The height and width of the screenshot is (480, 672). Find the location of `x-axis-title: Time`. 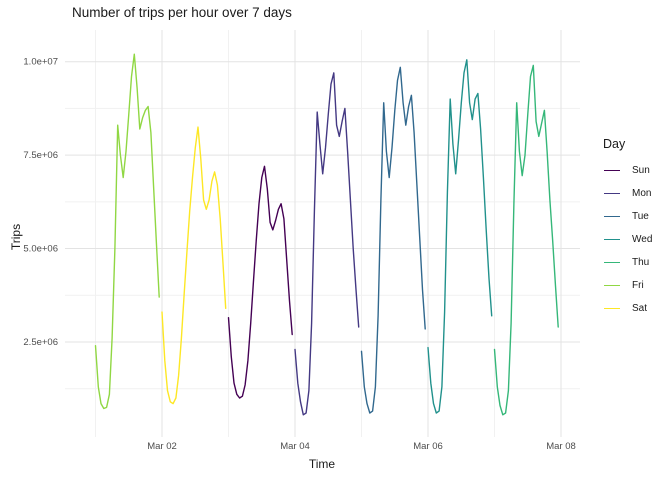

x-axis-title: Time is located at coordinates (322, 464).